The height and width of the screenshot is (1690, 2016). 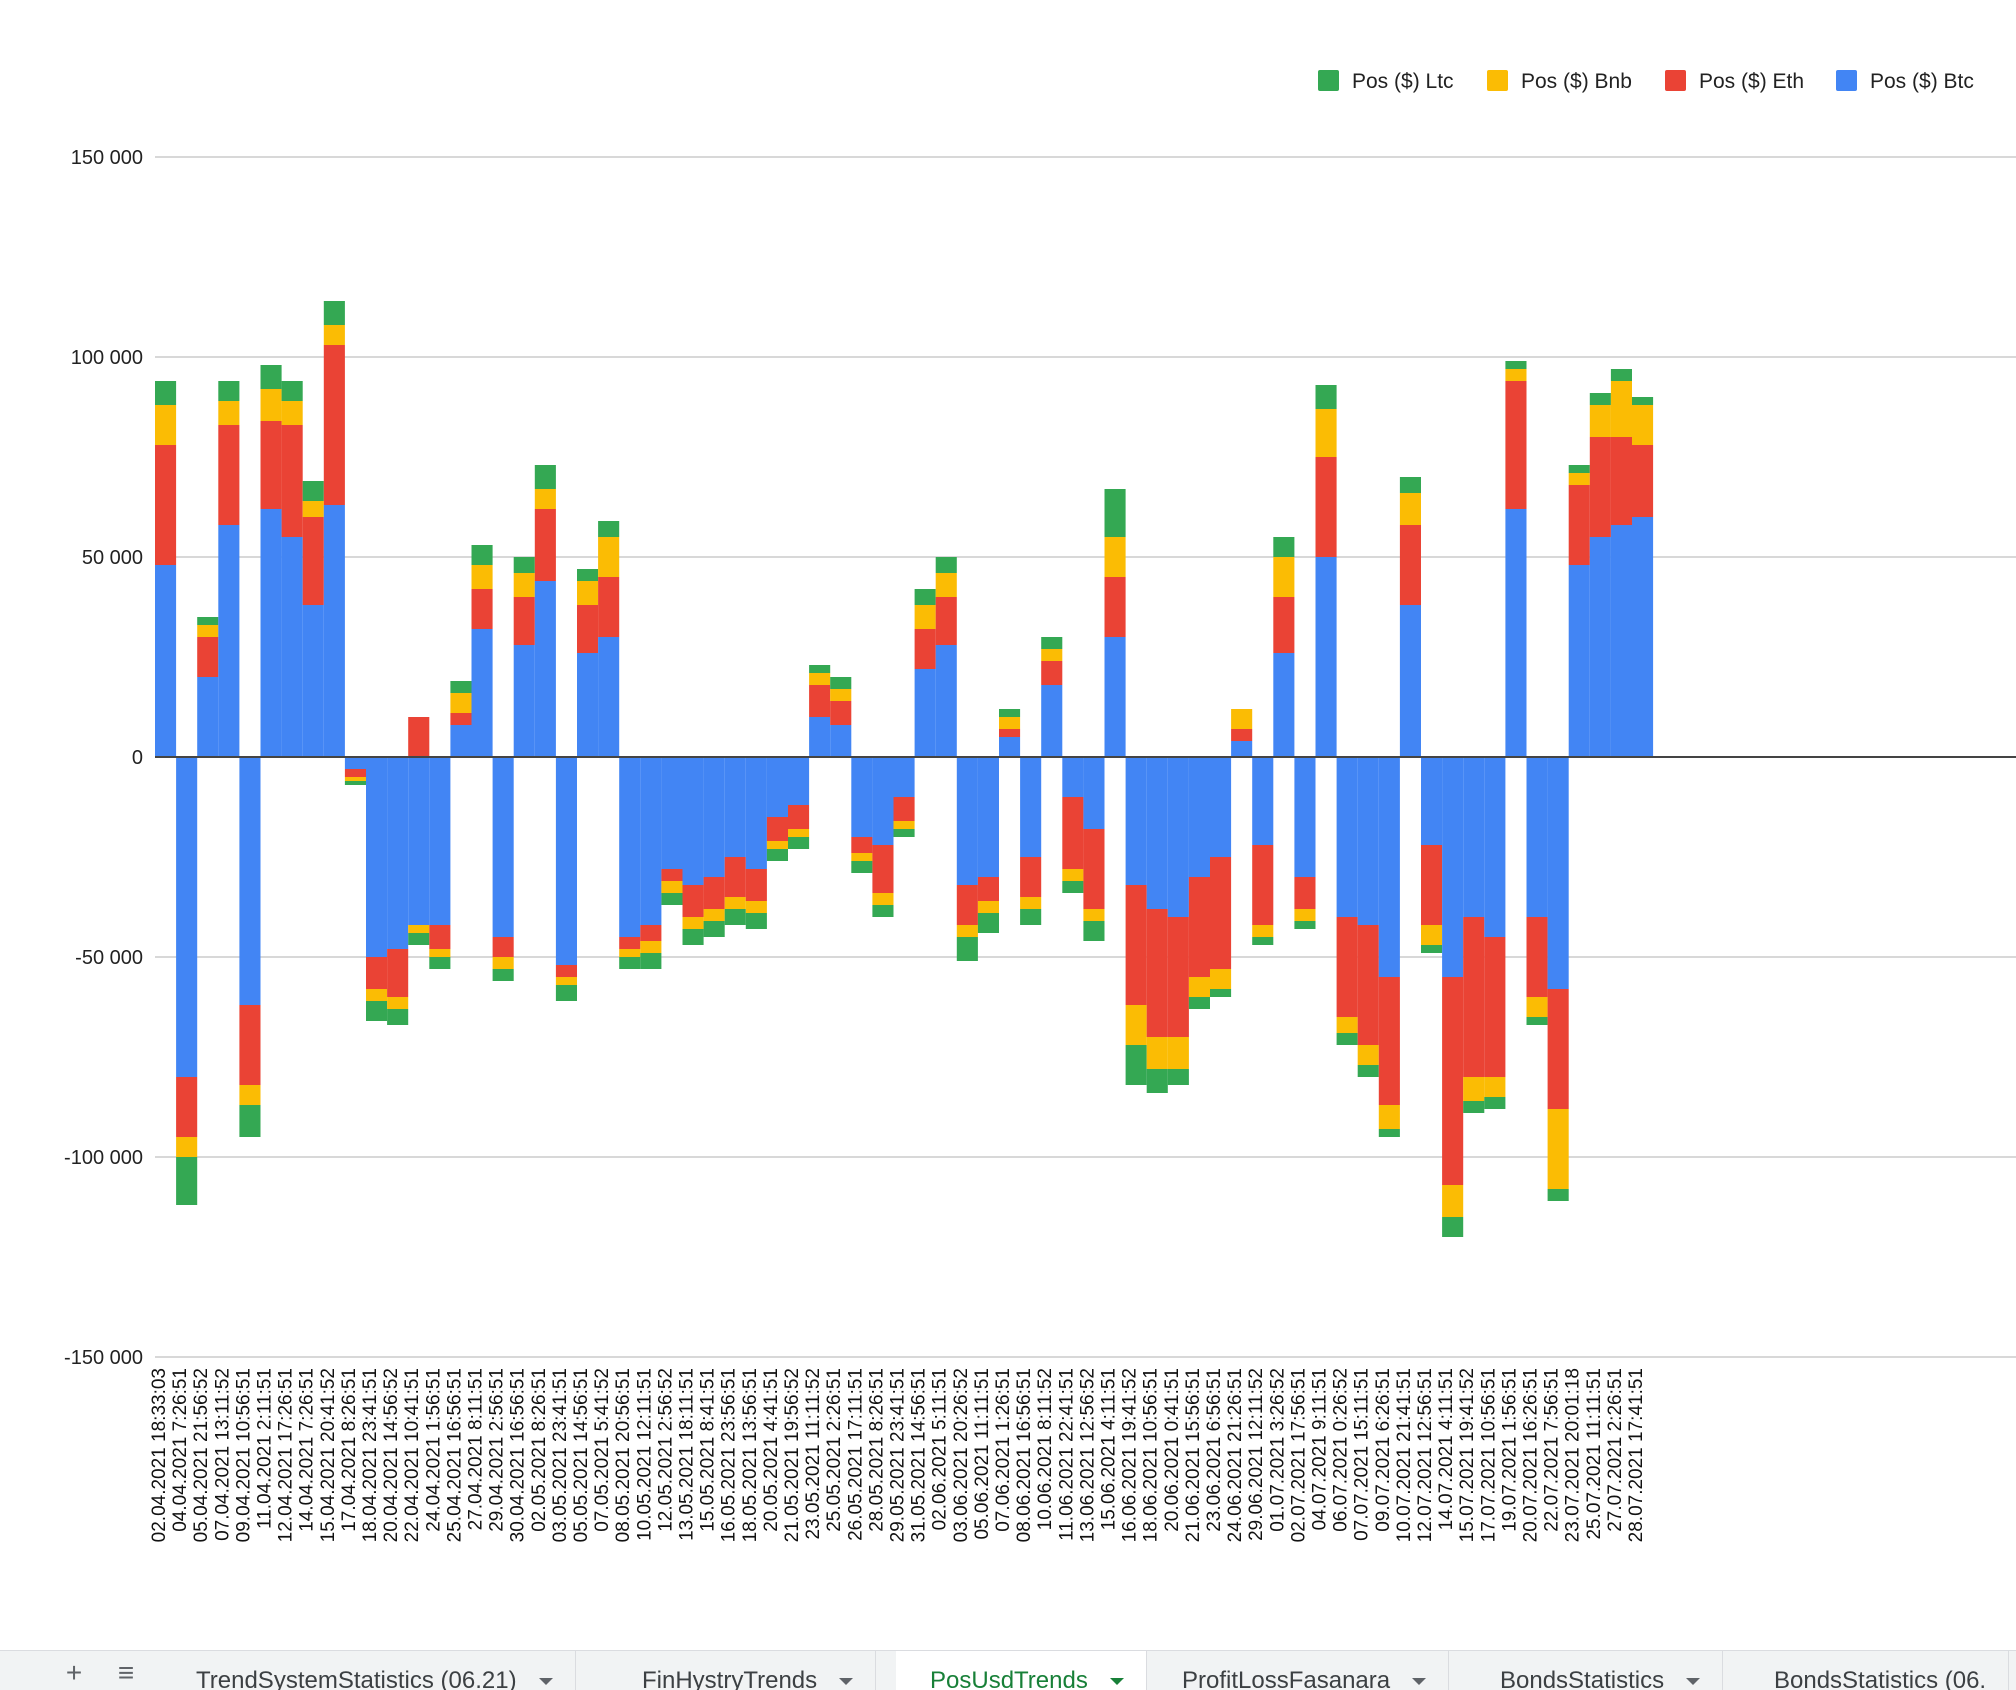 I want to click on sheet-tab-bondsstatistics: BondsStatistics, so click(x=1595, y=1670).